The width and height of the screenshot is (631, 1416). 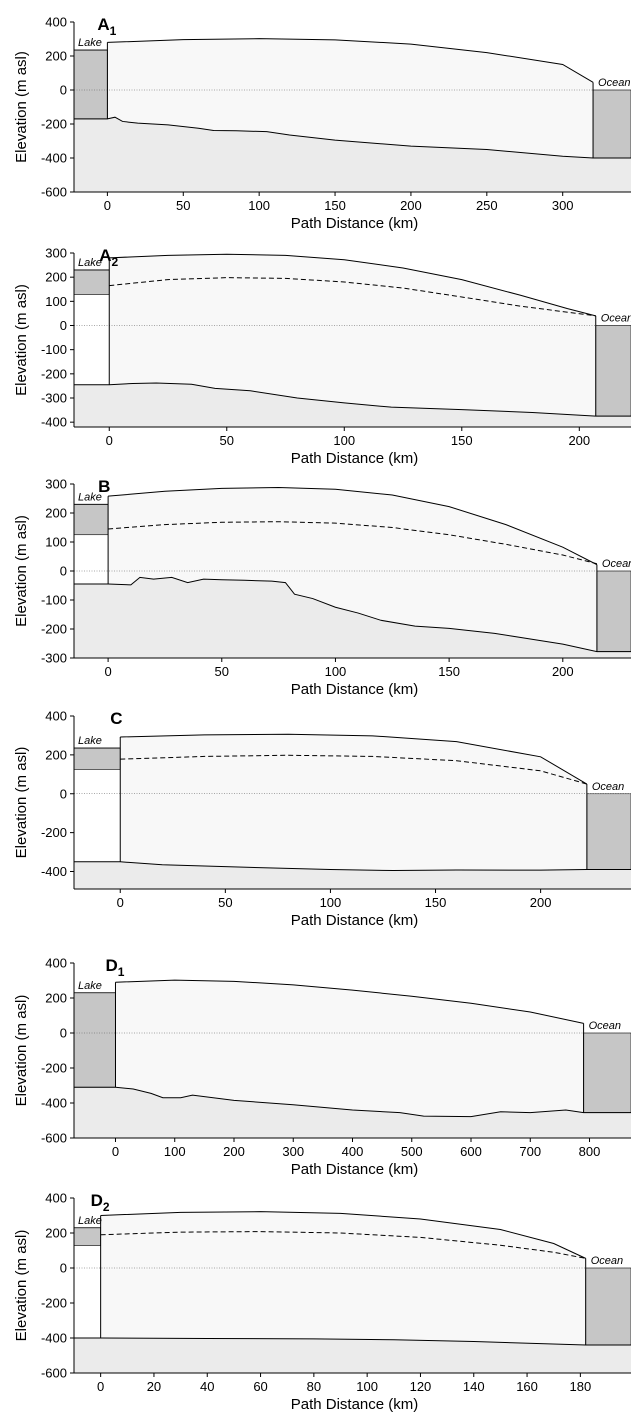 What do you see at coordinates (56, 542) in the screenshot?
I see `y-tick-label: 100` at bounding box center [56, 542].